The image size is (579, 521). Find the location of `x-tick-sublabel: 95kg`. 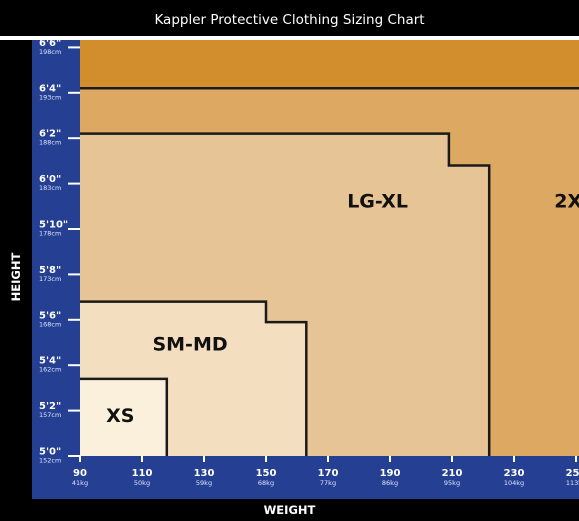

x-tick-sublabel: 95kg is located at coordinates (452, 483).